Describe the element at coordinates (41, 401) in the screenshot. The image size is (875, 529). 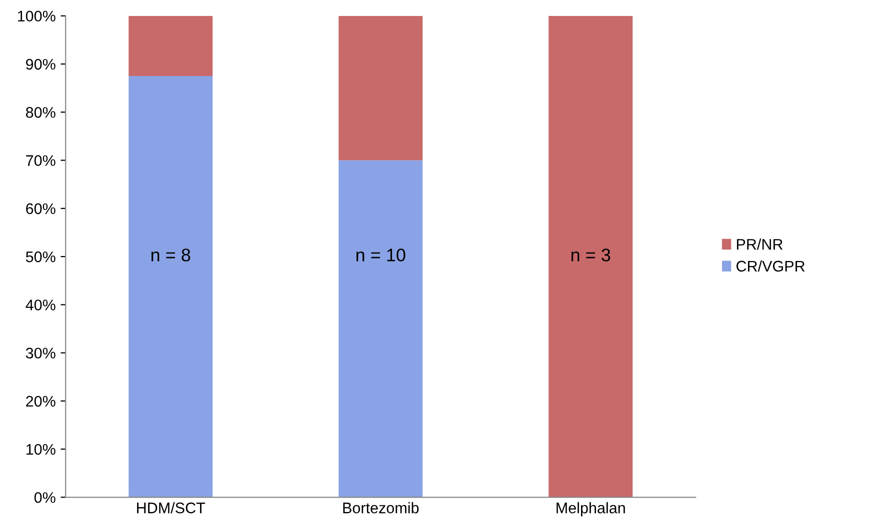
I see `y-tick-label: 20%` at that location.